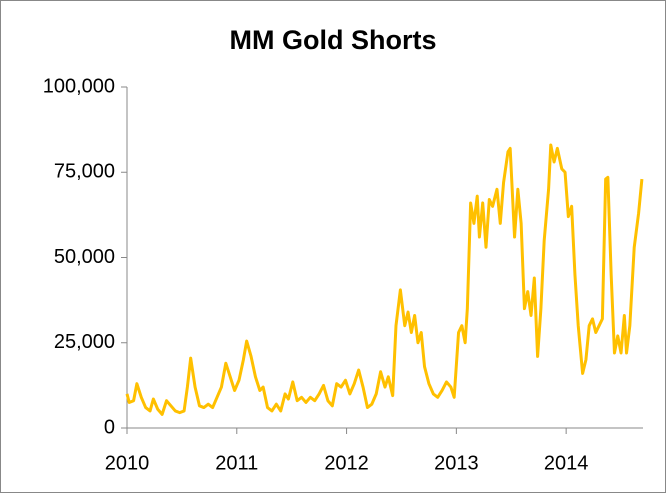  I want to click on x-tick-label: 2012, so click(346, 463).